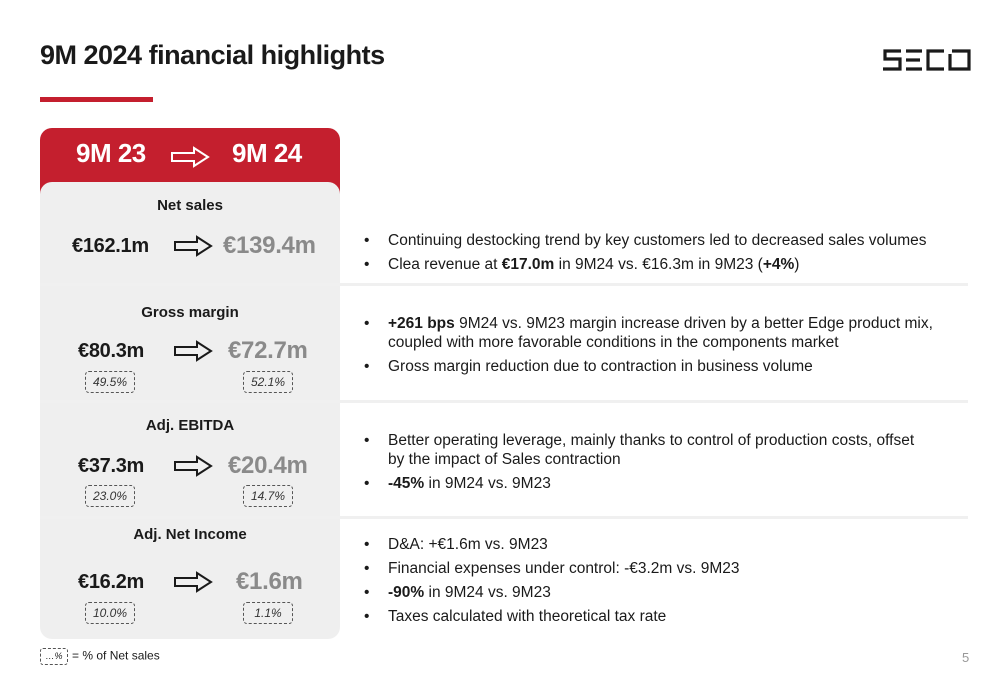 The width and height of the screenshot is (1000, 685). What do you see at coordinates (111, 582) in the screenshot?
I see `value-9m23: €16.2m` at bounding box center [111, 582].